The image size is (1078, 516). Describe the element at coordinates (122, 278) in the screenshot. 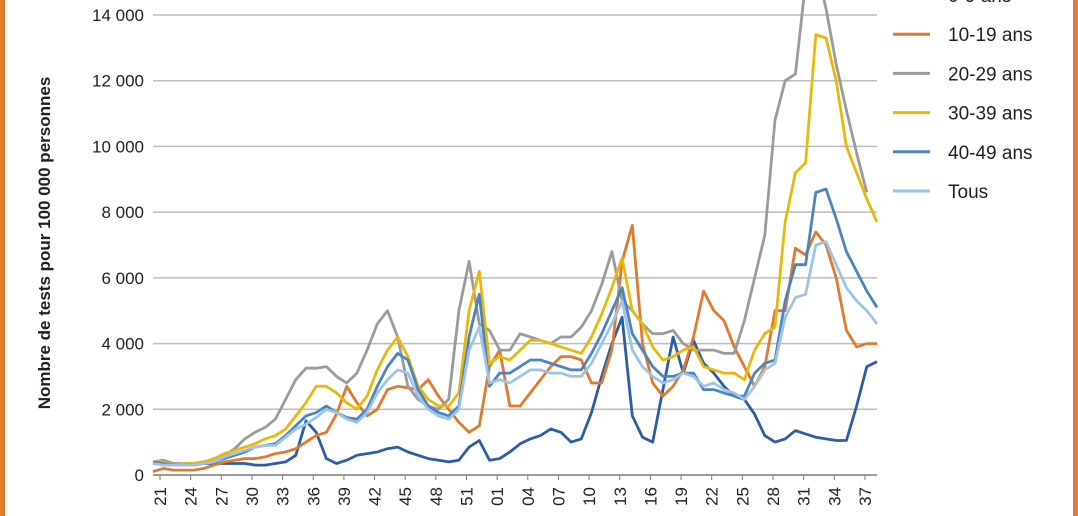

I see `y-tick-label: 6 000` at that location.